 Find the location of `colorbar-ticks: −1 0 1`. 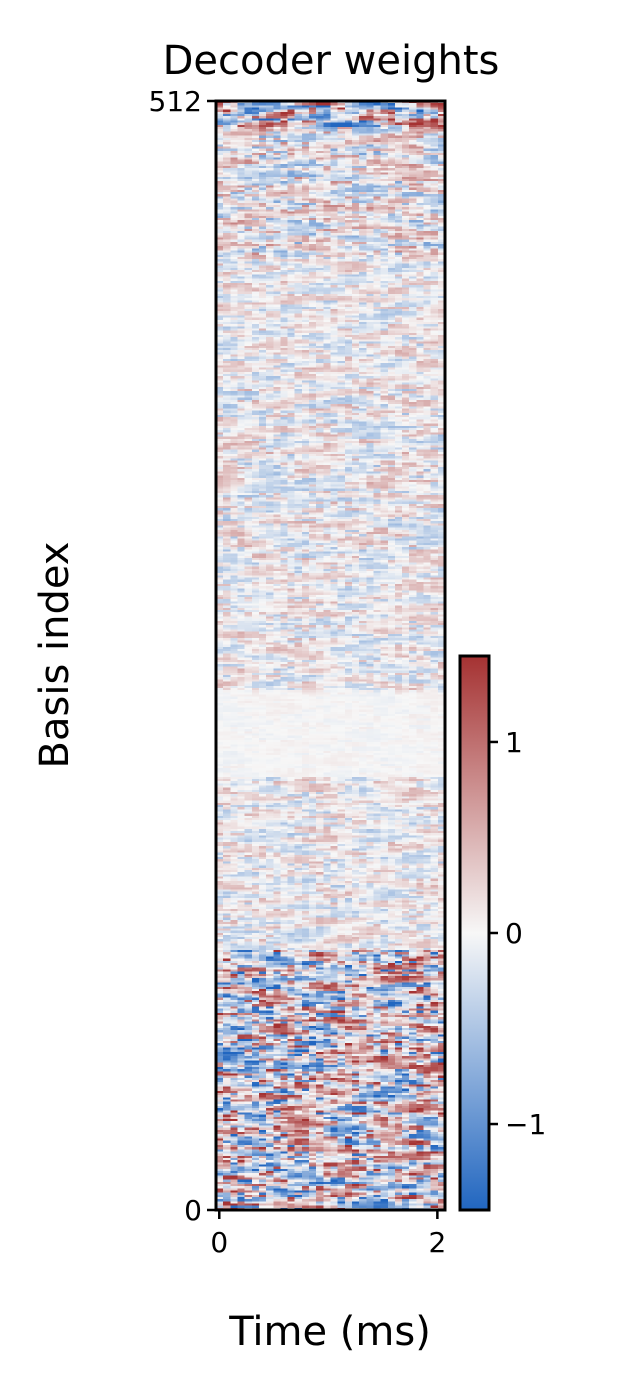

colorbar-ticks: −1 0 1 is located at coordinates (517, 933).